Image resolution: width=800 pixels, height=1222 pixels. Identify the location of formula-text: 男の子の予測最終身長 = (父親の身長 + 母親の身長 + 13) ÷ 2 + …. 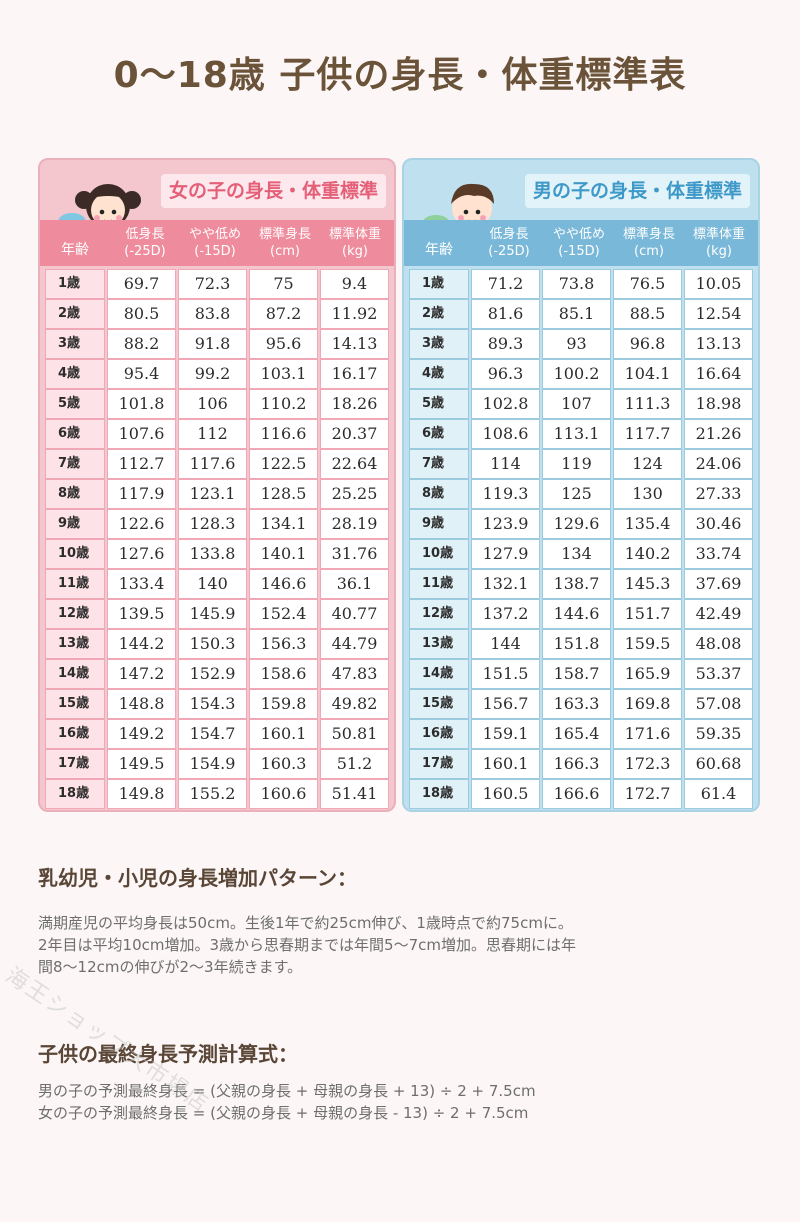
(378, 1102).